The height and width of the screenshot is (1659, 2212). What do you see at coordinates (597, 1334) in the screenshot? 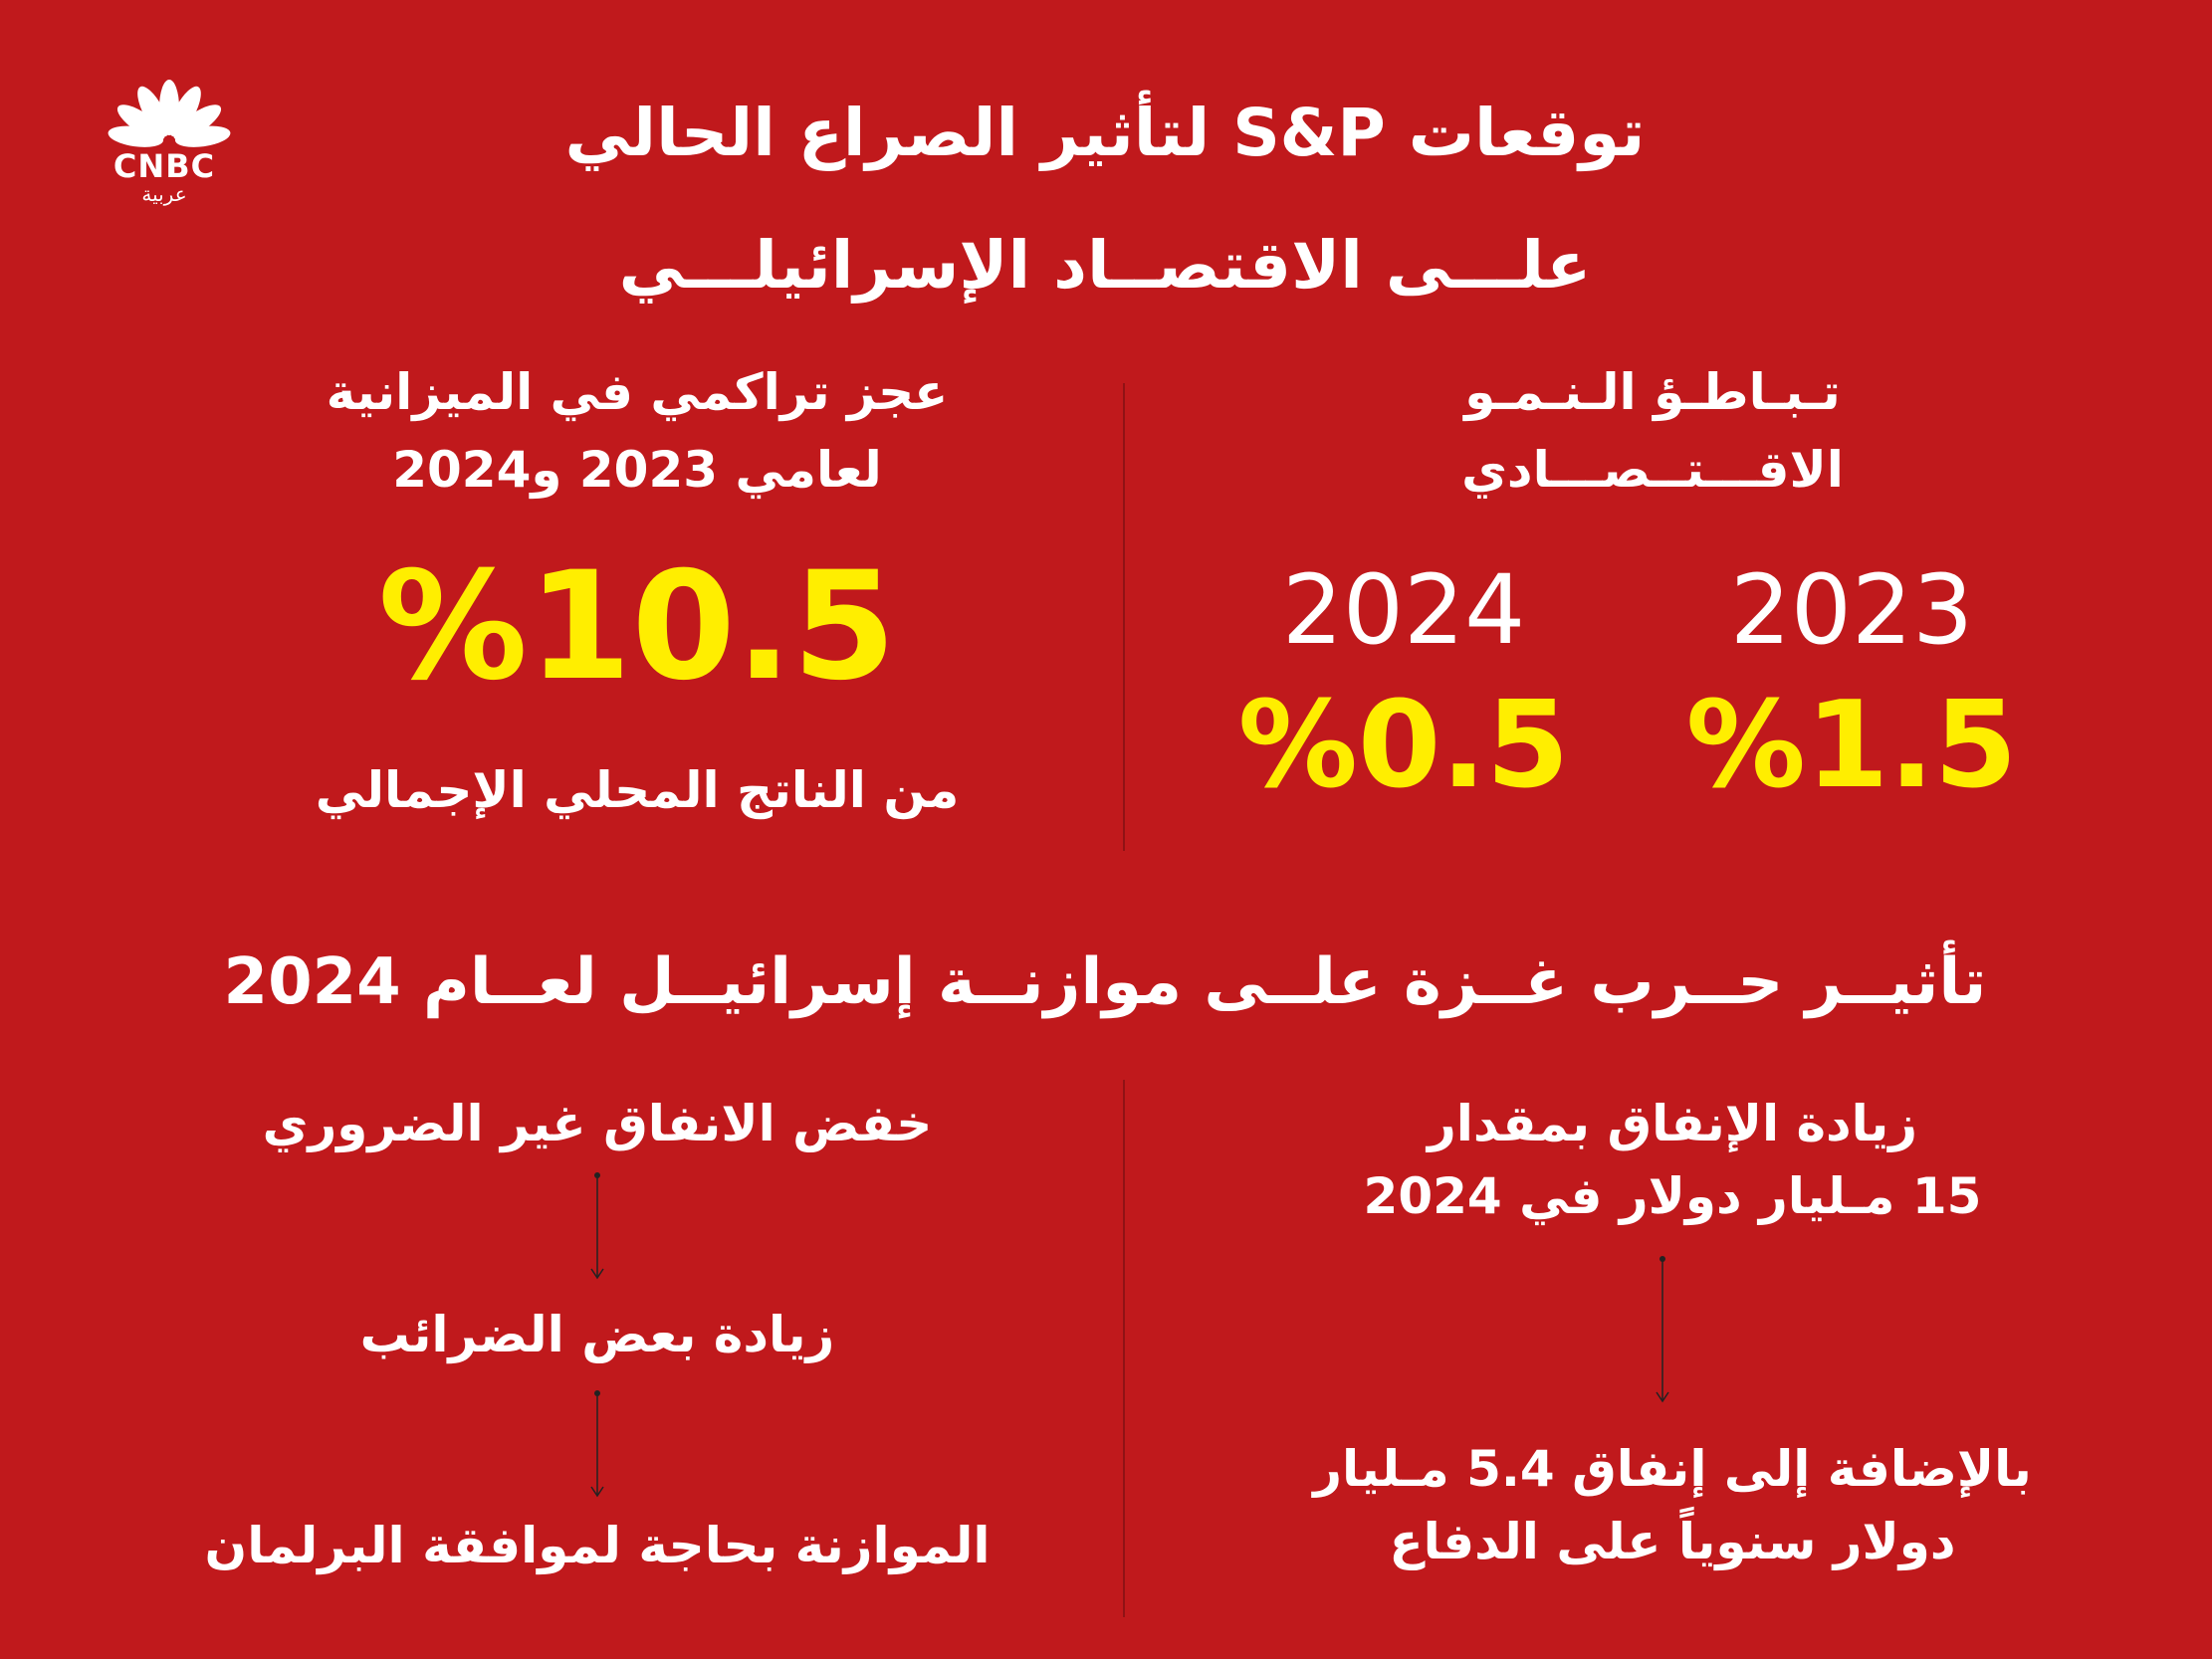
I see `spending-cut-step2: زيادة بعض الضرائب` at bounding box center [597, 1334].